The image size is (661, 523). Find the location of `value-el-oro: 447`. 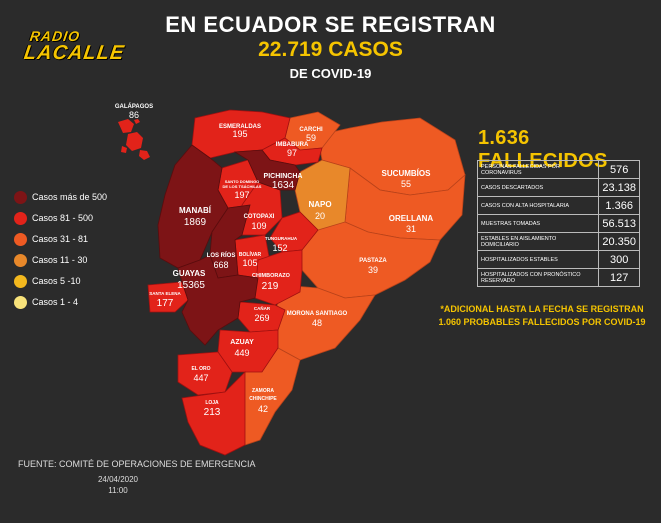

value-el-oro: 447 is located at coordinates (200, 378).